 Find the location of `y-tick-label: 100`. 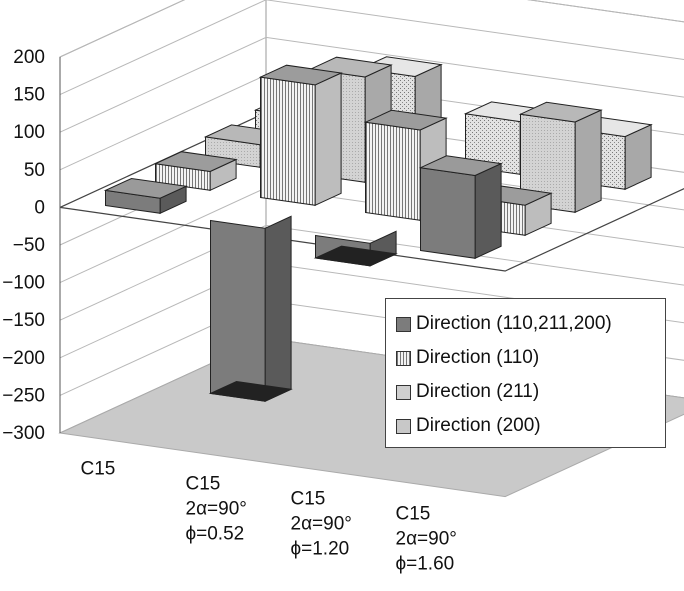

y-tick-label: 100 is located at coordinates (29, 132).